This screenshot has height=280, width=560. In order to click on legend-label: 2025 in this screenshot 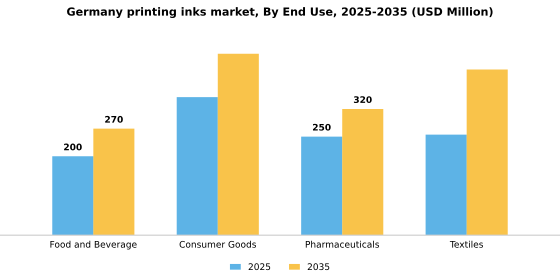, I will do `click(259, 266)`.